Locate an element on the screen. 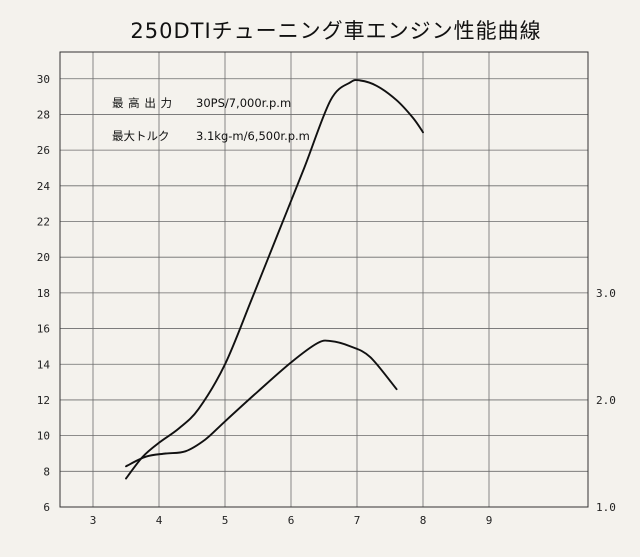 This screenshot has height=557, width=640. y2-tick-label: 3.0 is located at coordinates (606, 293).